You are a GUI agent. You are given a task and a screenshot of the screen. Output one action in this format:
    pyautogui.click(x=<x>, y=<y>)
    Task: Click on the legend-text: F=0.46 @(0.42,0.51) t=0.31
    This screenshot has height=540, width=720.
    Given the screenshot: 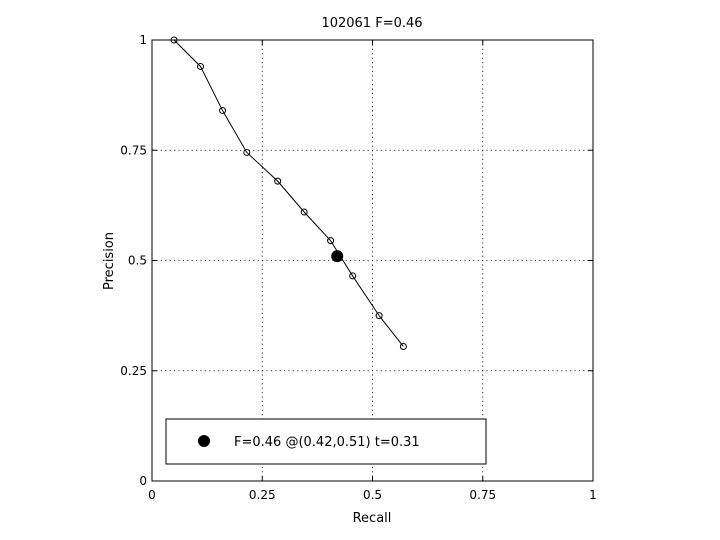 What is the action you would take?
    pyautogui.click(x=327, y=442)
    